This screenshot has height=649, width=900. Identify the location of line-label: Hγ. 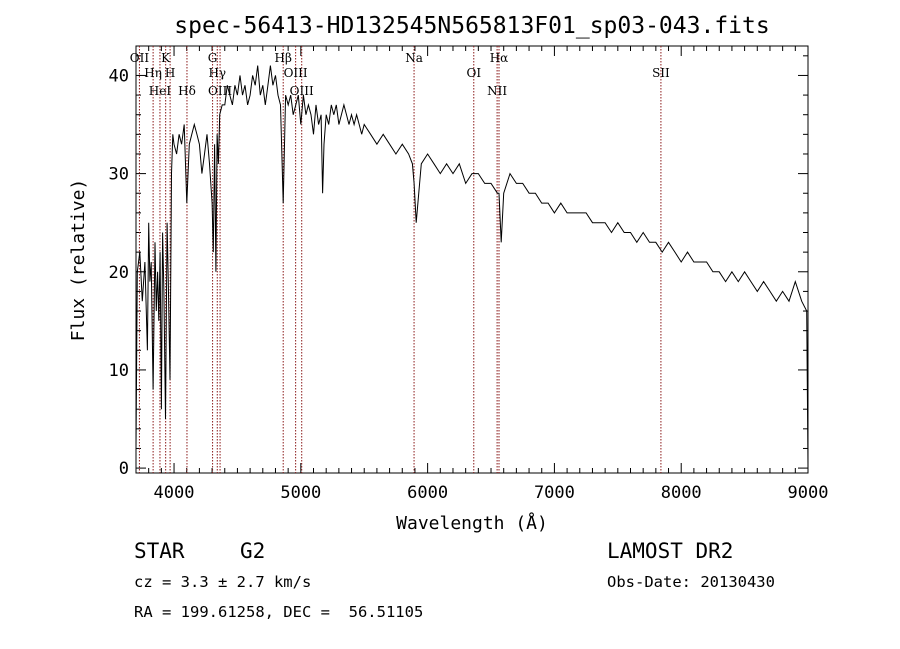
(217, 73).